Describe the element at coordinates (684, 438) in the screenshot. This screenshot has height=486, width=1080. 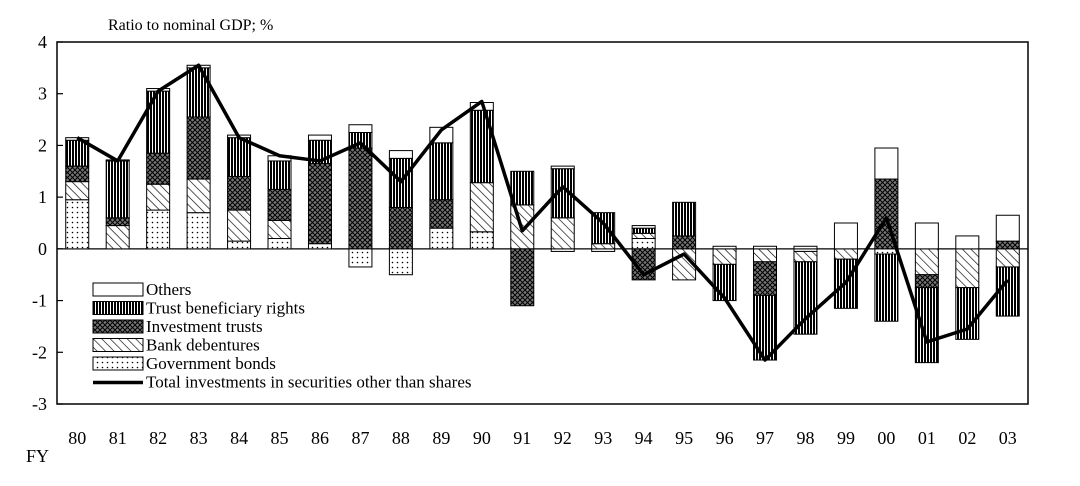
I see `x-tick-label: 95` at that location.